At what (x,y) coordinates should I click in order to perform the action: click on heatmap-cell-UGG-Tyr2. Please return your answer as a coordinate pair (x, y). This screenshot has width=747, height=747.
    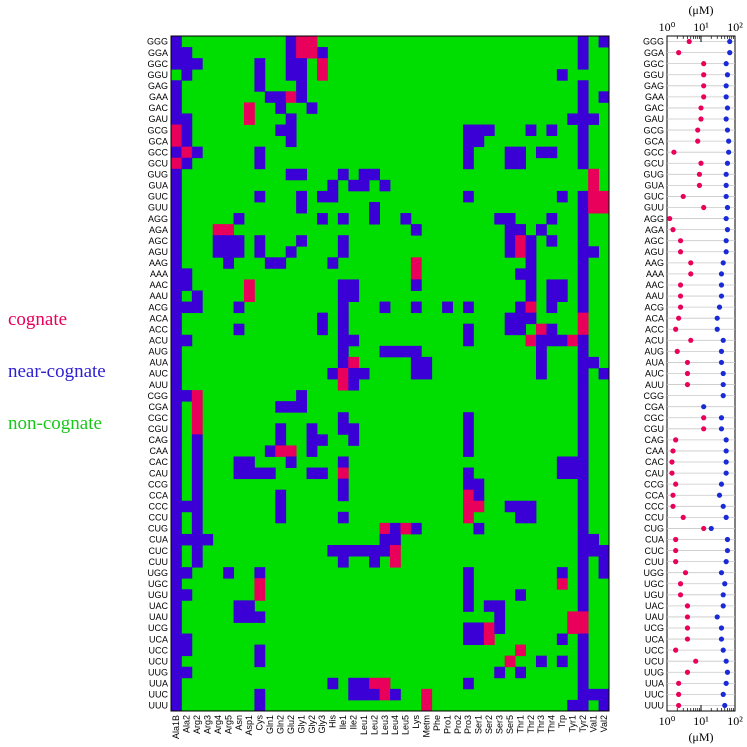
    Looking at the image, I should click on (583, 573).